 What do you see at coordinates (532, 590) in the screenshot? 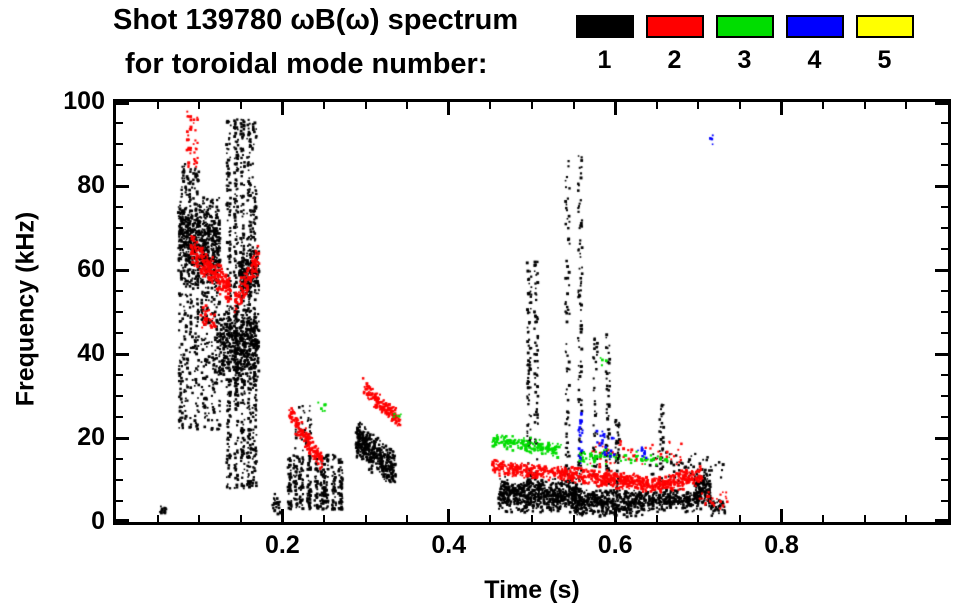
I see `x-axis-label: Time (s)` at bounding box center [532, 590].